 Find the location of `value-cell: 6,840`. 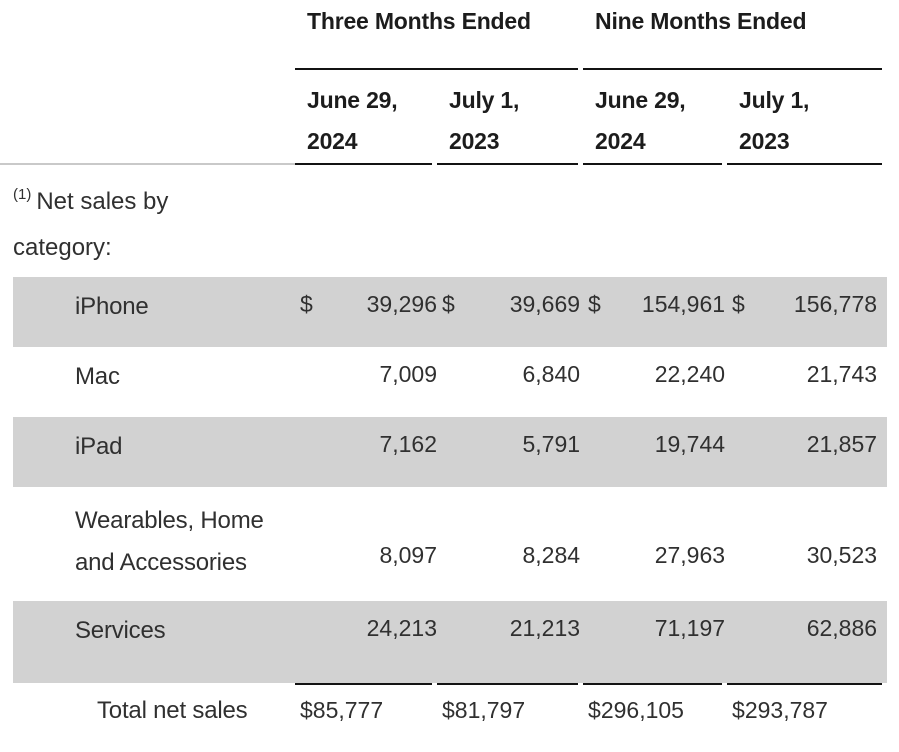

value-cell: 6,840 is located at coordinates (551, 374).